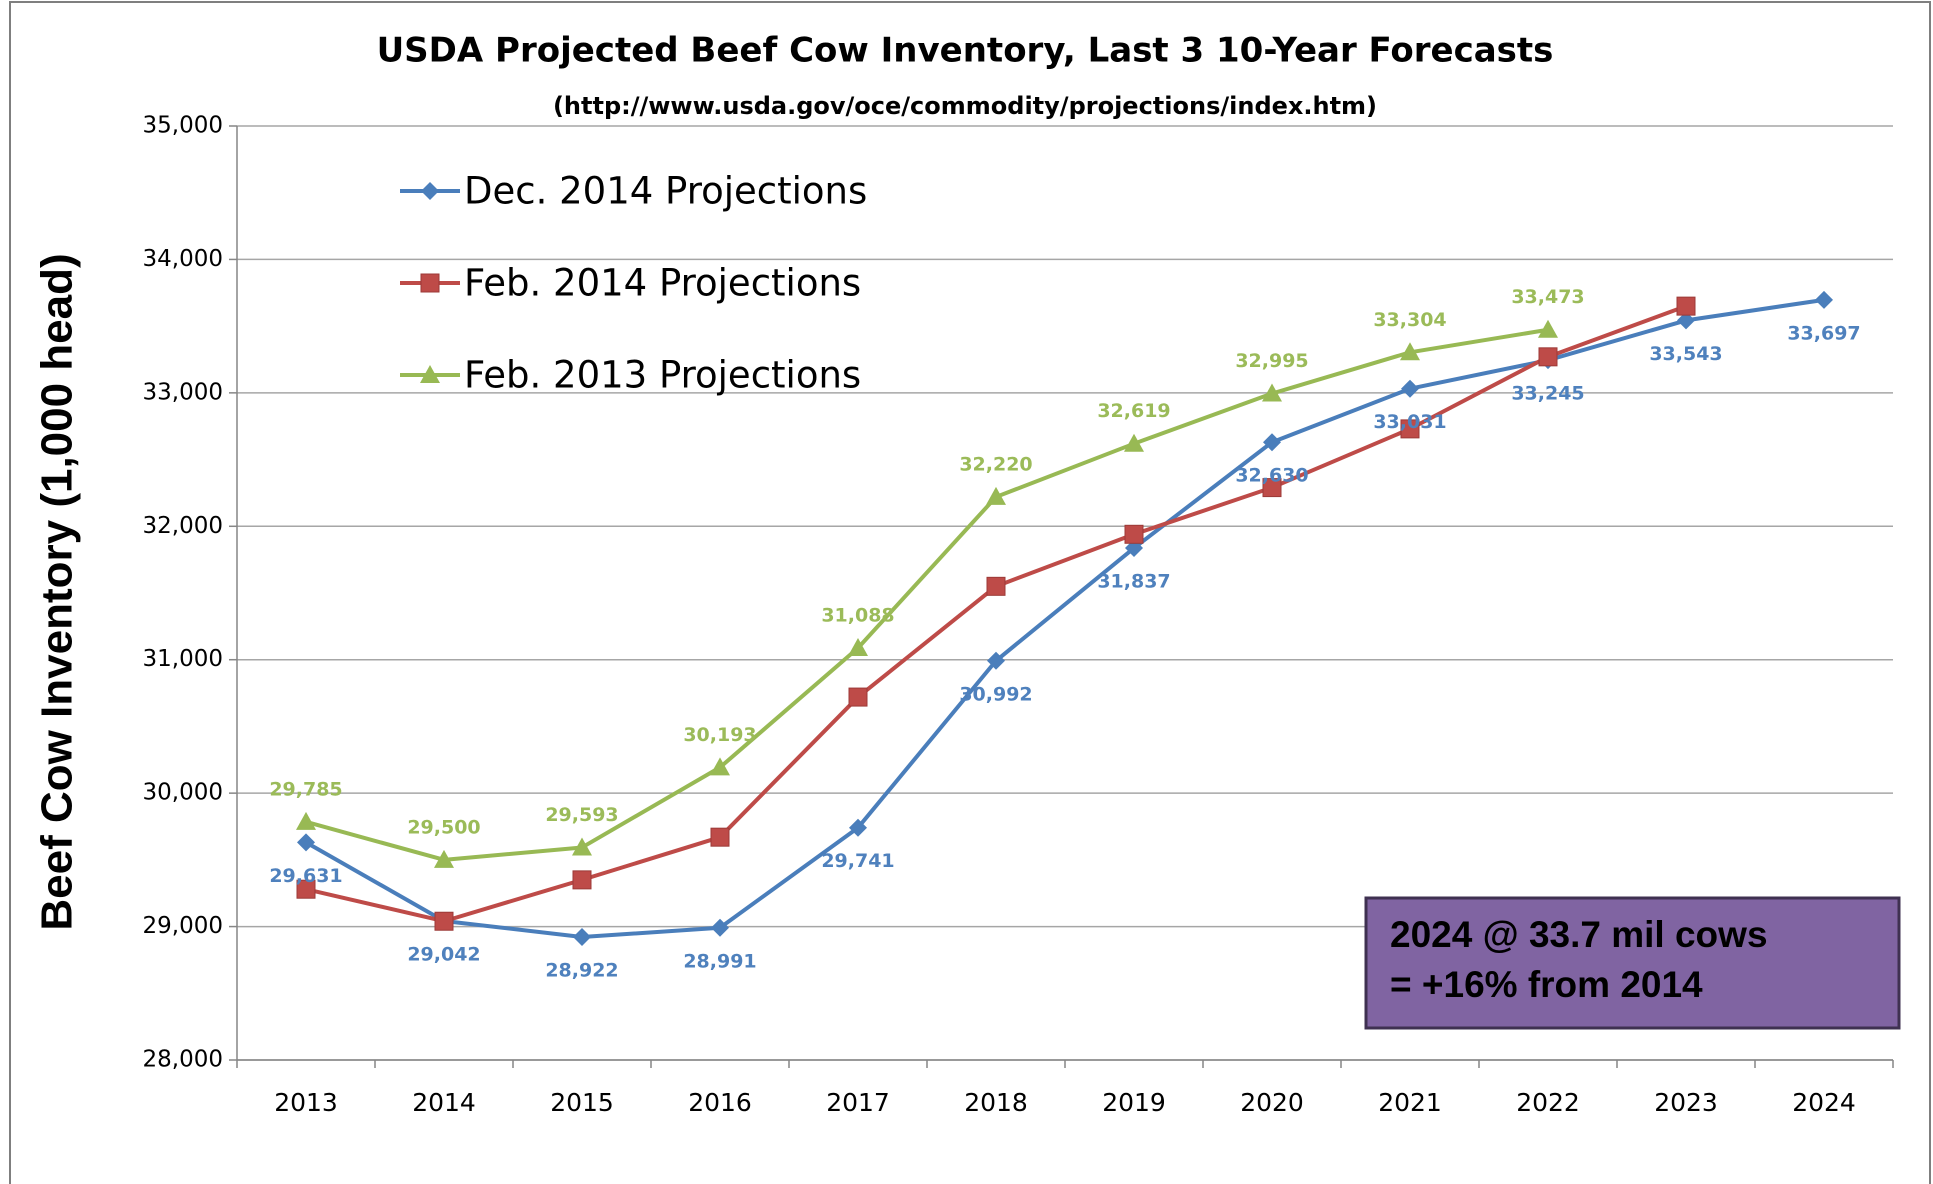 Image resolution: width=1933 pixels, height=1184 pixels. I want to click on legend-label: Feb. 2014 Projections, so click(662, 283).